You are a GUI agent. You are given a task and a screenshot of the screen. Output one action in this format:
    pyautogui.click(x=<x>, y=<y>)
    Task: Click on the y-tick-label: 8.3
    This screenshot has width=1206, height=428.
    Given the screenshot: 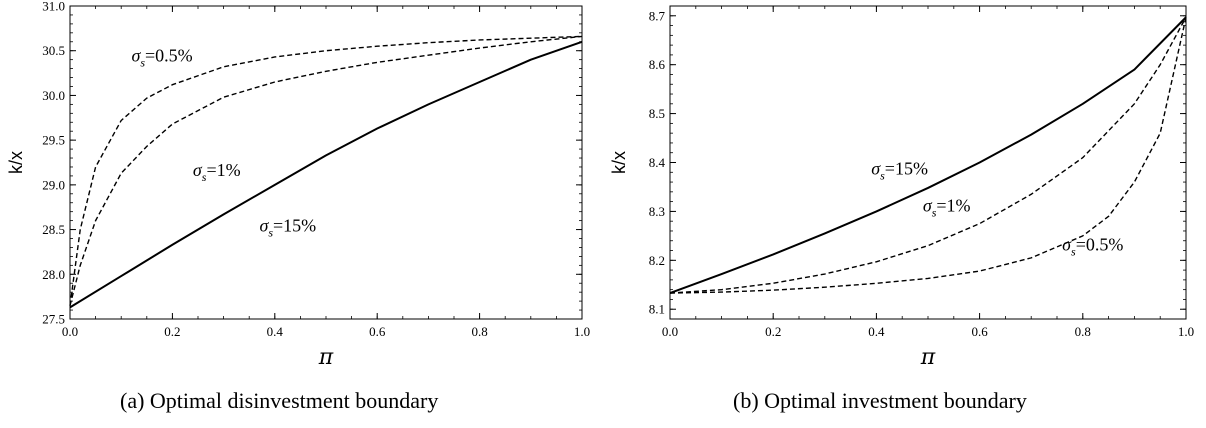 What is the action you would take?
    pyautogui.click(x=657, y=211)
    